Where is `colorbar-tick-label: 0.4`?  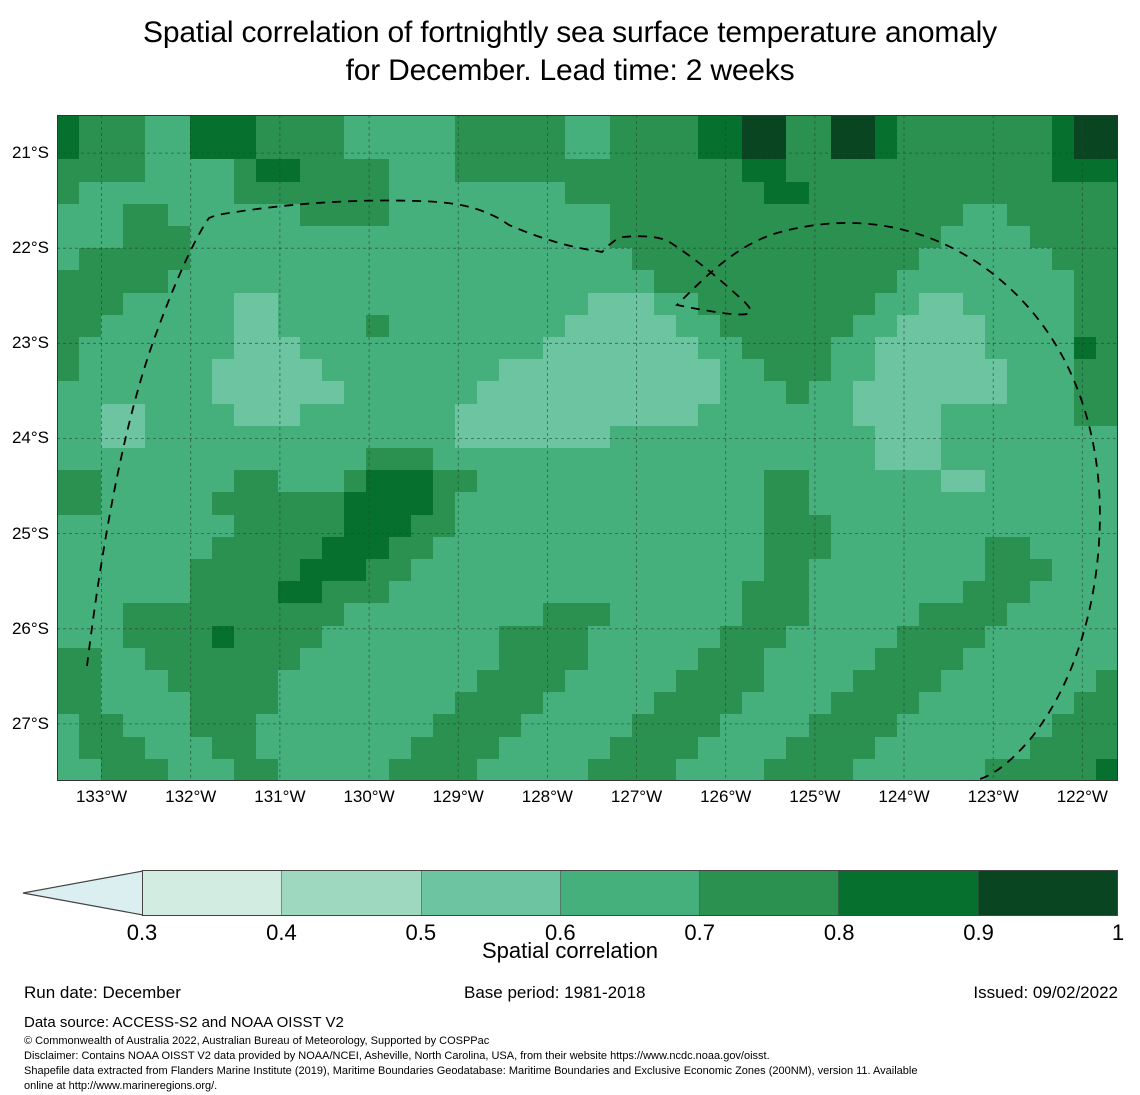
colorbar-tick-label: 0.4 is located at coordinates (281, 932).